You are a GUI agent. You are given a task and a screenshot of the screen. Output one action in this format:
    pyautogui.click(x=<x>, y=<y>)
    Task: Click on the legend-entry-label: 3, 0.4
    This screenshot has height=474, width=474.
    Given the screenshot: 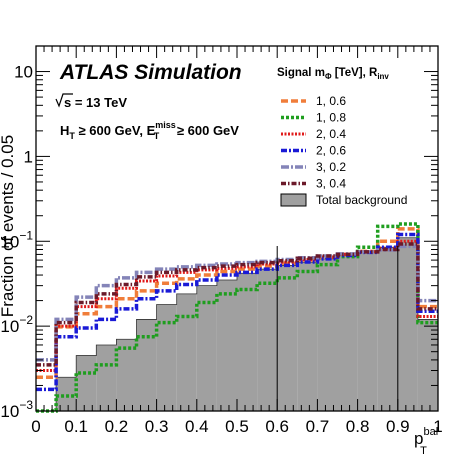 What is the action you would take?
    pyautogui.click(x=331, y=184)
    